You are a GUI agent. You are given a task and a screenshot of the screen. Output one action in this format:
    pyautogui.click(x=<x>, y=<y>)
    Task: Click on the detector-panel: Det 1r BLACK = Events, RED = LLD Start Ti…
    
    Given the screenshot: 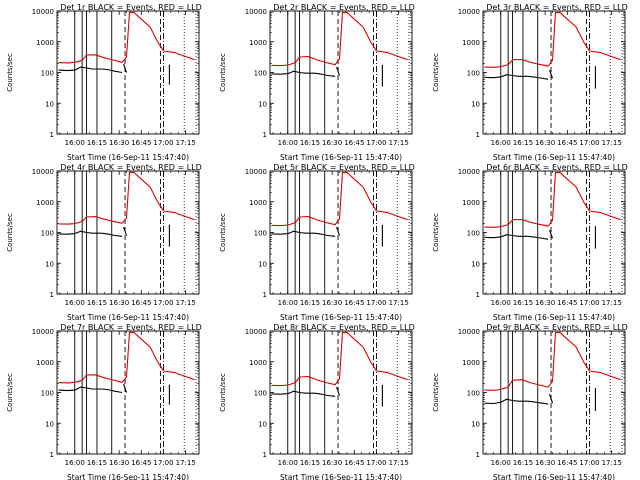 What is the action you would take?
    pyautogui.click(x=104, y=82)
    